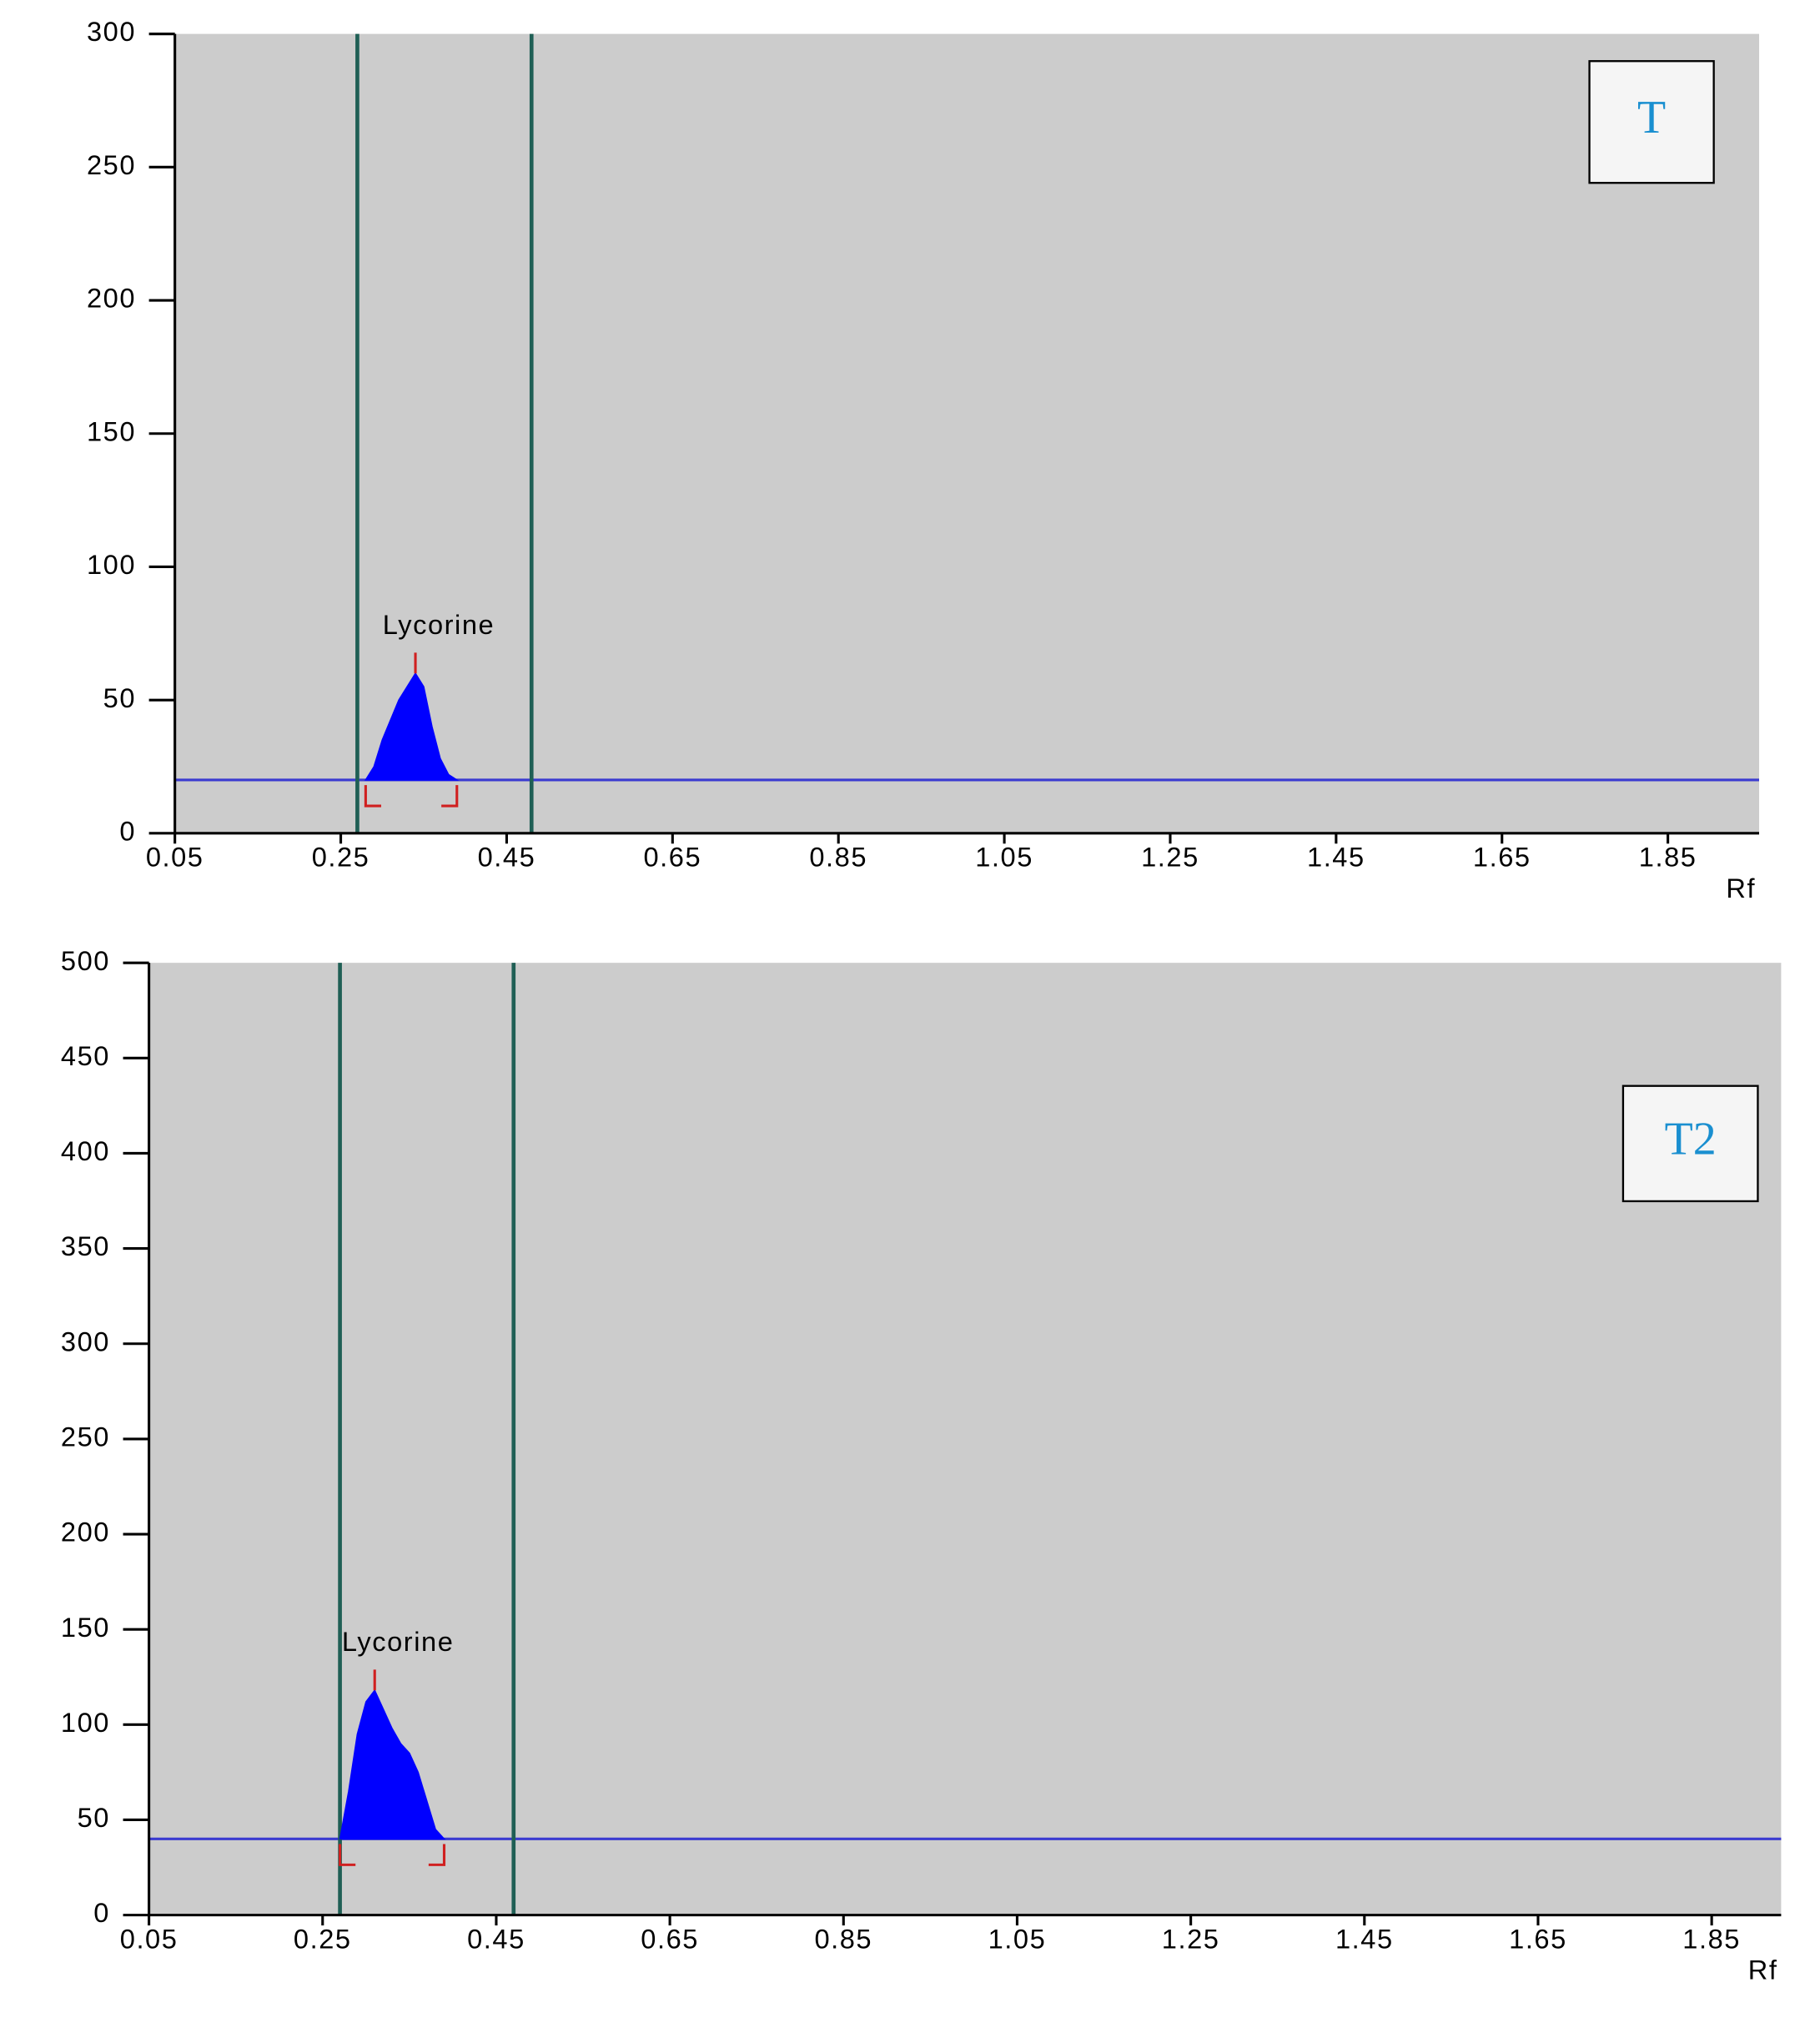 The height and width of the screenshot is (2028, 1820). I want to click on box-label: T2, so click(1691, 1139).